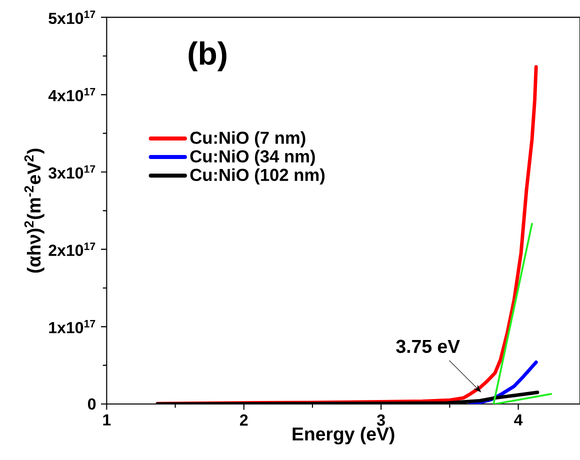 Image resolution: width=580 pixels, height=460 pixels. Describe the element at coordinates (257, 176) in the screenshot. I see `legend-label: Cu:NiO (102 nm)` at that location.